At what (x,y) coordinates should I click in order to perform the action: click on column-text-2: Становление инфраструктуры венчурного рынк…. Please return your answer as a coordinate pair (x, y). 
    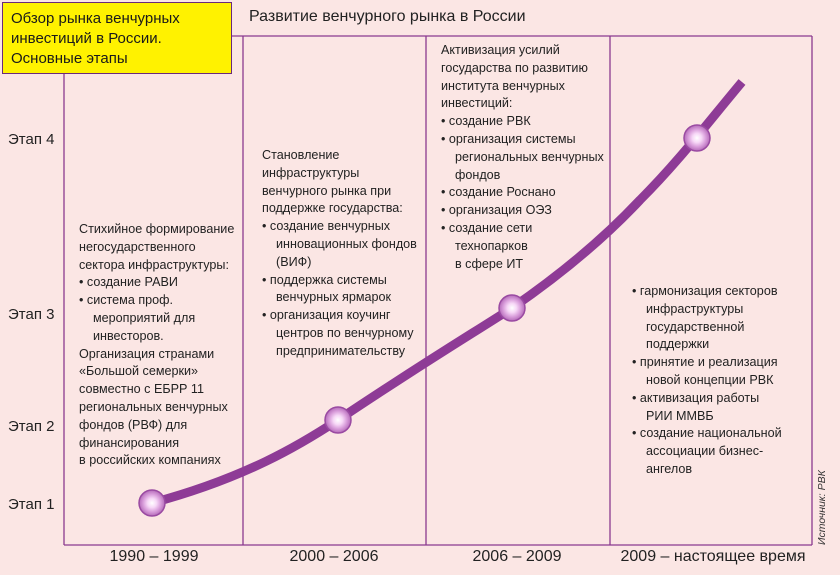
    Looking at the image, I should click on (339, 254).